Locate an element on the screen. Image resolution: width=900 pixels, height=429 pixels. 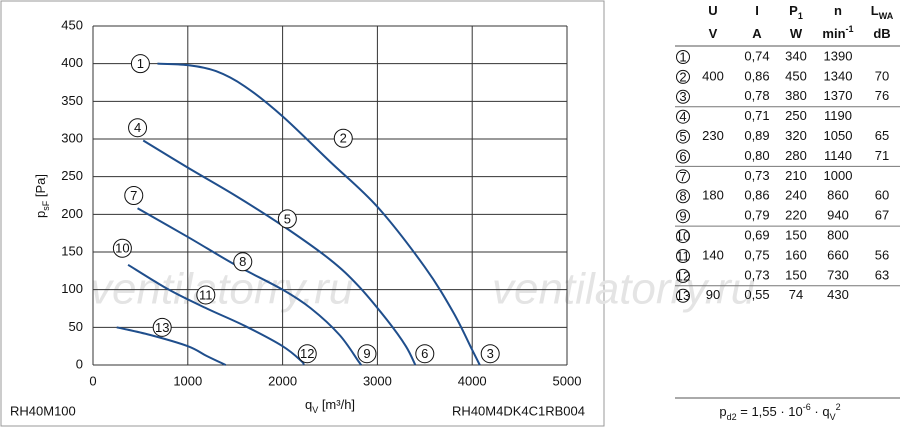
table-cell: 76 is located at coordinates (882, 95).